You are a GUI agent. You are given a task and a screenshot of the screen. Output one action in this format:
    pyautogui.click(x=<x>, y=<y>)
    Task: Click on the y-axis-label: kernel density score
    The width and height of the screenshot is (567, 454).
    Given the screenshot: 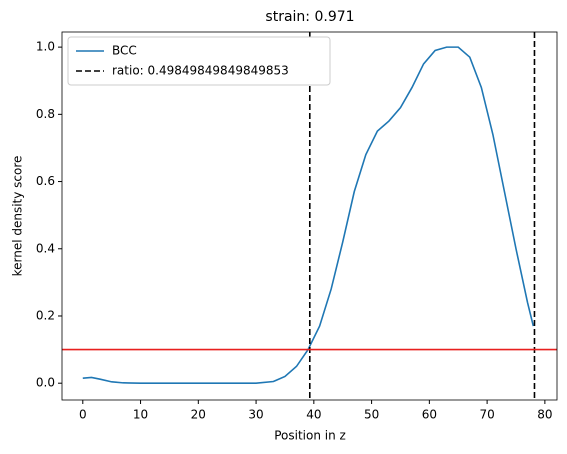 What is the action you would take?
    pyautogui.click(x=18, y=216)
    